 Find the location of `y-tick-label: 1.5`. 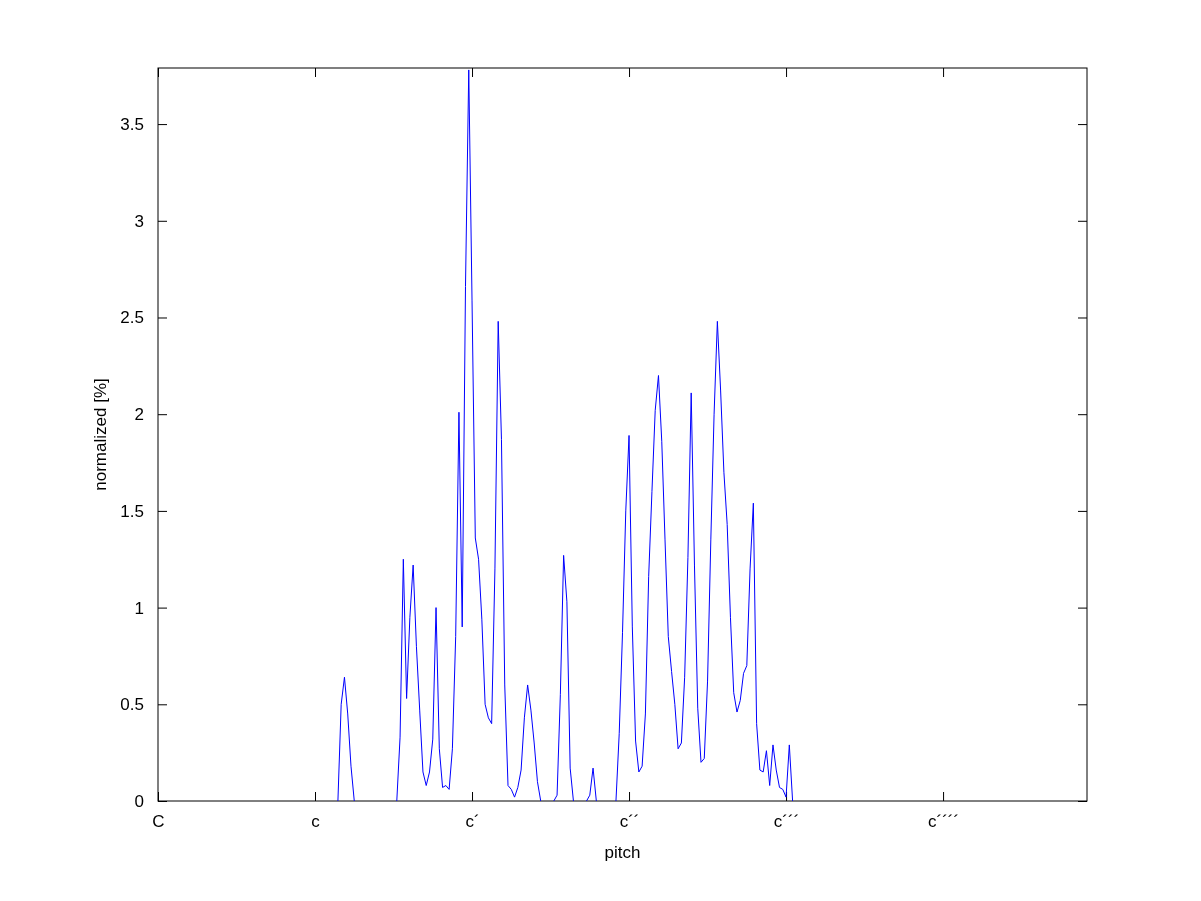

y-tick-label: 1.5 is located at coordinates (132, 511).